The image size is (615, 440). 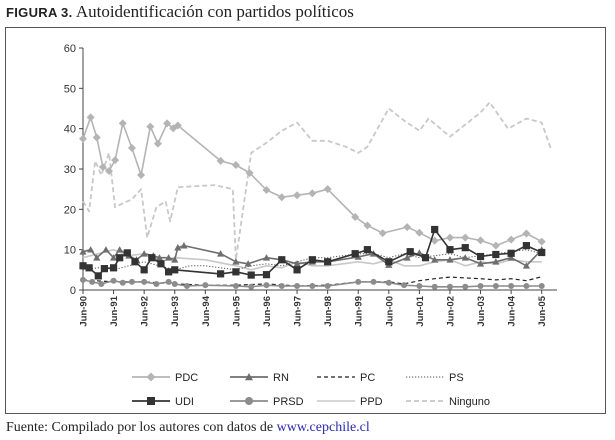 I want to click on legend-item-udi: UDI, so click(x=163, y=402).